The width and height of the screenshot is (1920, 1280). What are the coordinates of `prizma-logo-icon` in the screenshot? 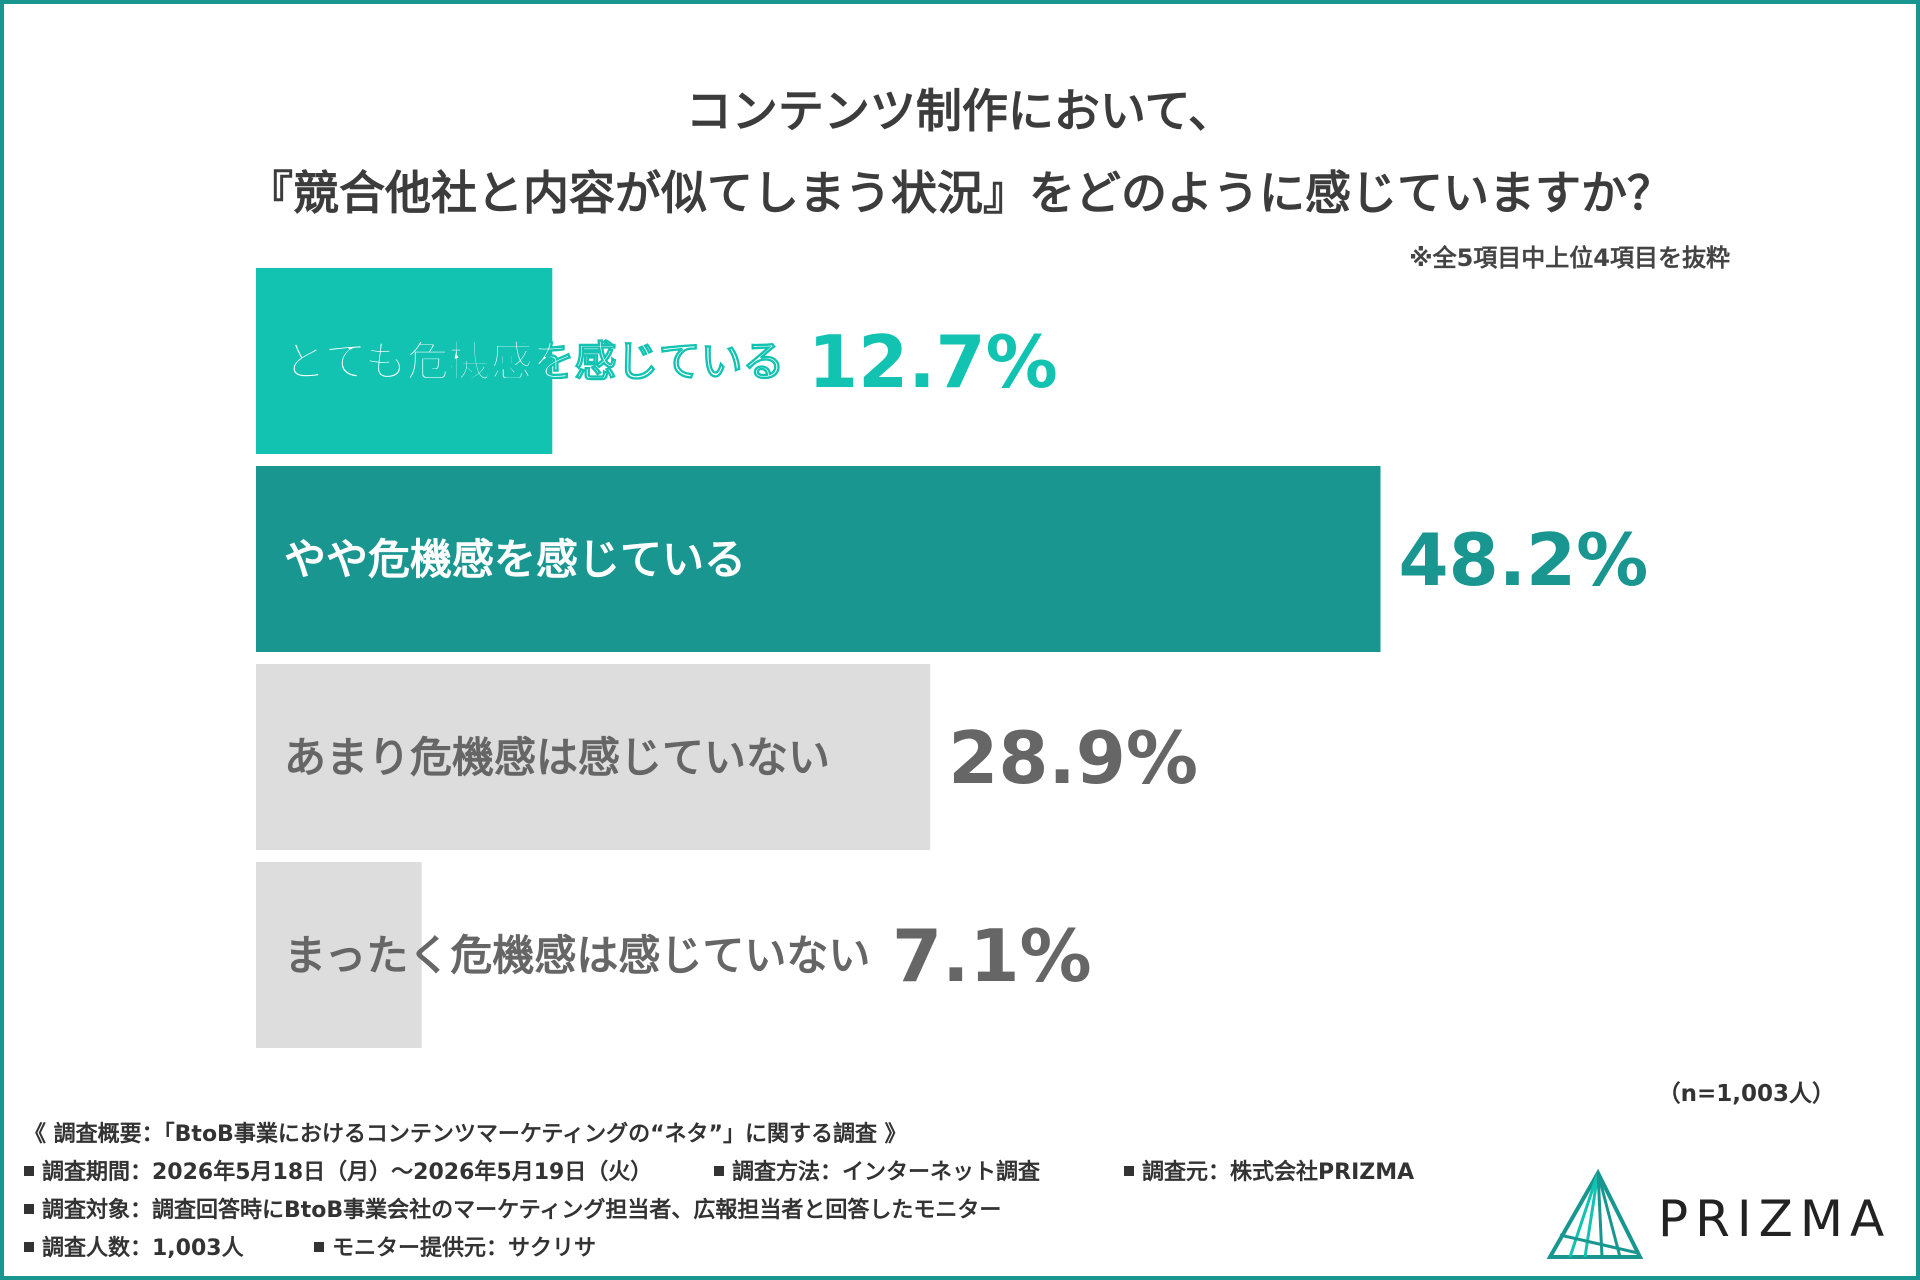 It's located at (1595, 1213).